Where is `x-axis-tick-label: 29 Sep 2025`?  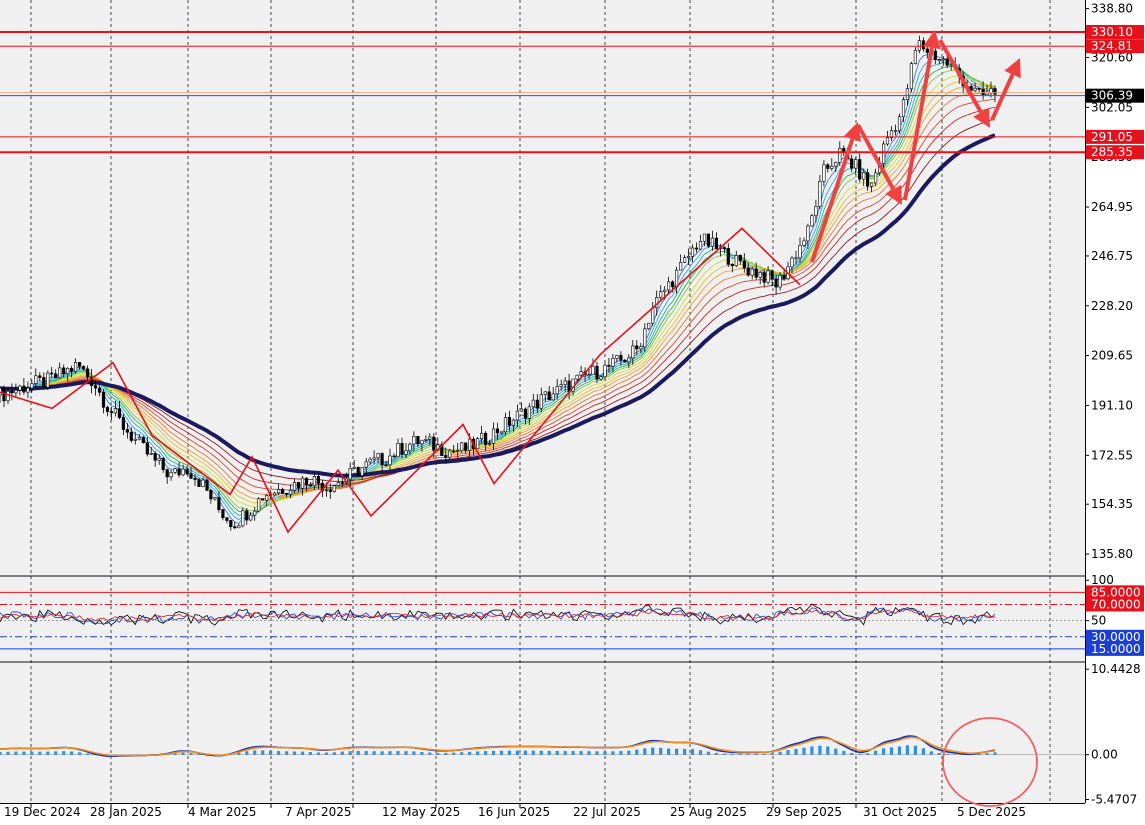
x-axis-tick-label: 29 Sep 2025 is located at coordinates (804, 812).